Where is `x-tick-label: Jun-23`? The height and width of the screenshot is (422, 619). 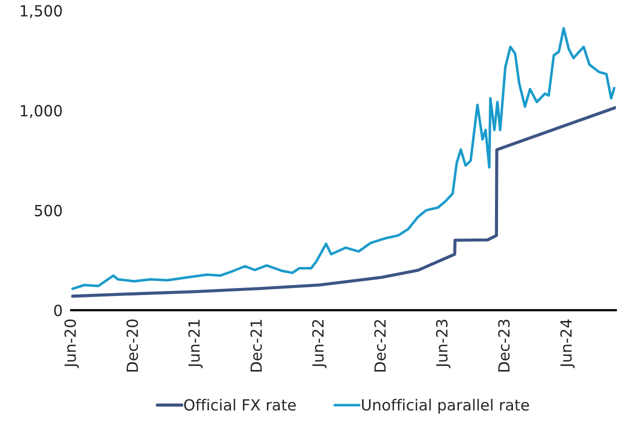 x-tick-label: Jun-23 is located at coordinates (443, 344).